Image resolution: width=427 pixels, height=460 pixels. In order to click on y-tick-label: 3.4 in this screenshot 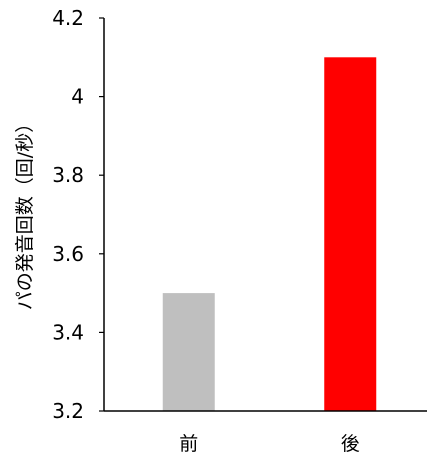, I will do `click(68, 332)`.